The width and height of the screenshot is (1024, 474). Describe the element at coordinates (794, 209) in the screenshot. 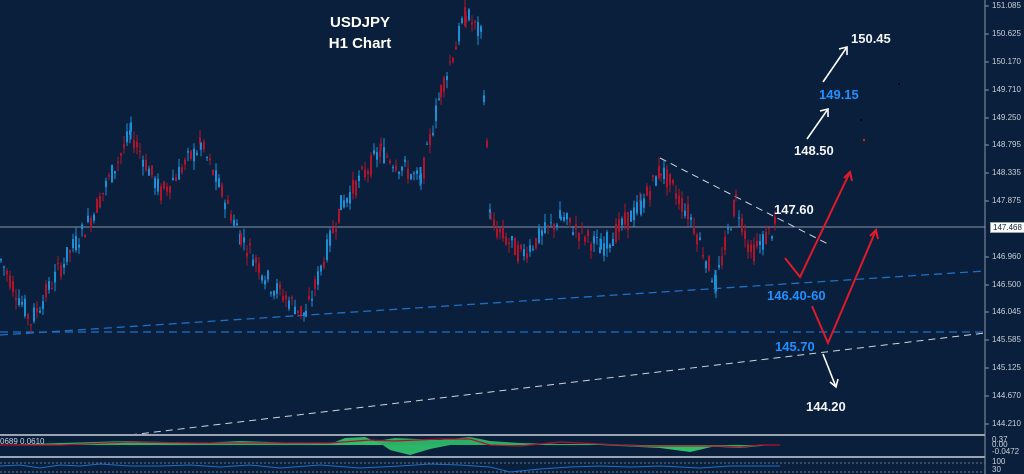

I see `resistance-label-147-60: 147.60` at that location.